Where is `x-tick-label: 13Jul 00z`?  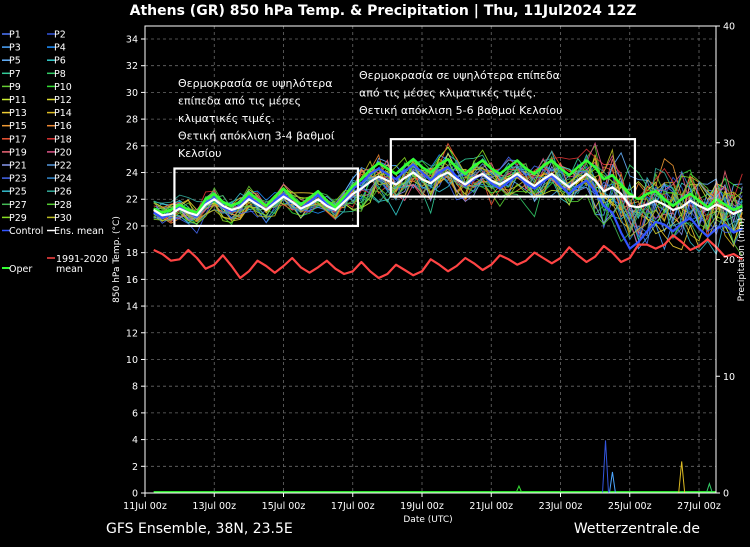
x-tick-label: 13Jul 00z is located at coordinates (214, 506).